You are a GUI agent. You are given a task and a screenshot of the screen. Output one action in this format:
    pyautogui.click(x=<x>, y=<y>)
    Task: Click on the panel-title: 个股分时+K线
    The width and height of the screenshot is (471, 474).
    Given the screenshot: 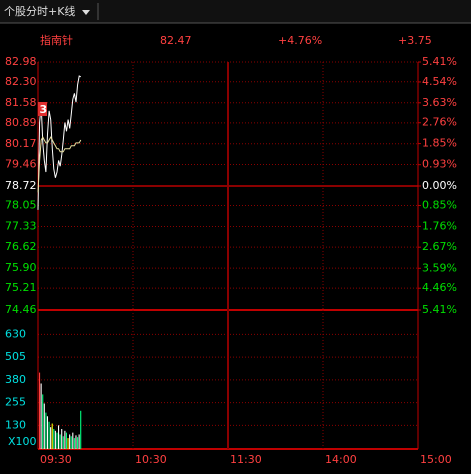 What is the action you would take?
    pyautogui.click(x=39, y=11)
    